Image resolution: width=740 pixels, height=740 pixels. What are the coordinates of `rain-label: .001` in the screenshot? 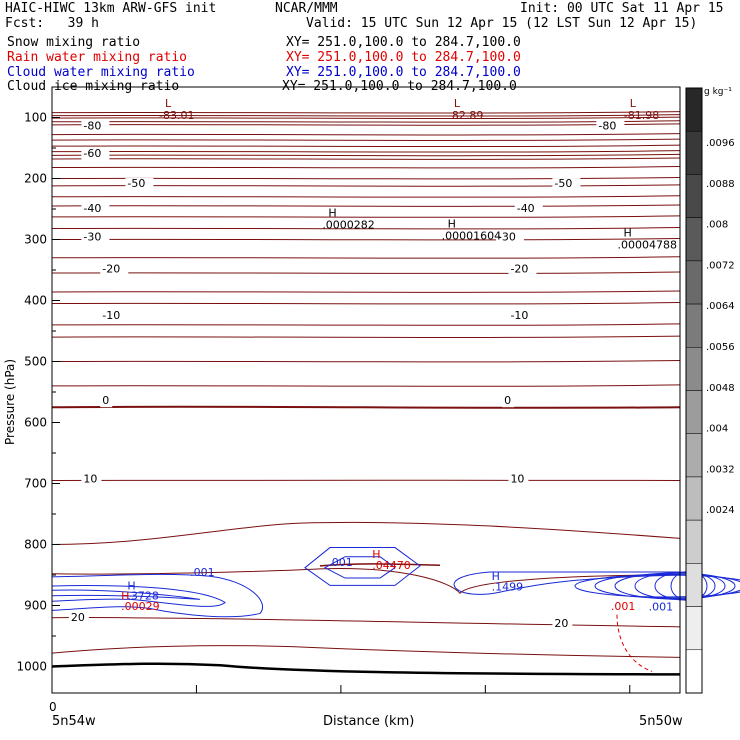 It's located at (623, 606).